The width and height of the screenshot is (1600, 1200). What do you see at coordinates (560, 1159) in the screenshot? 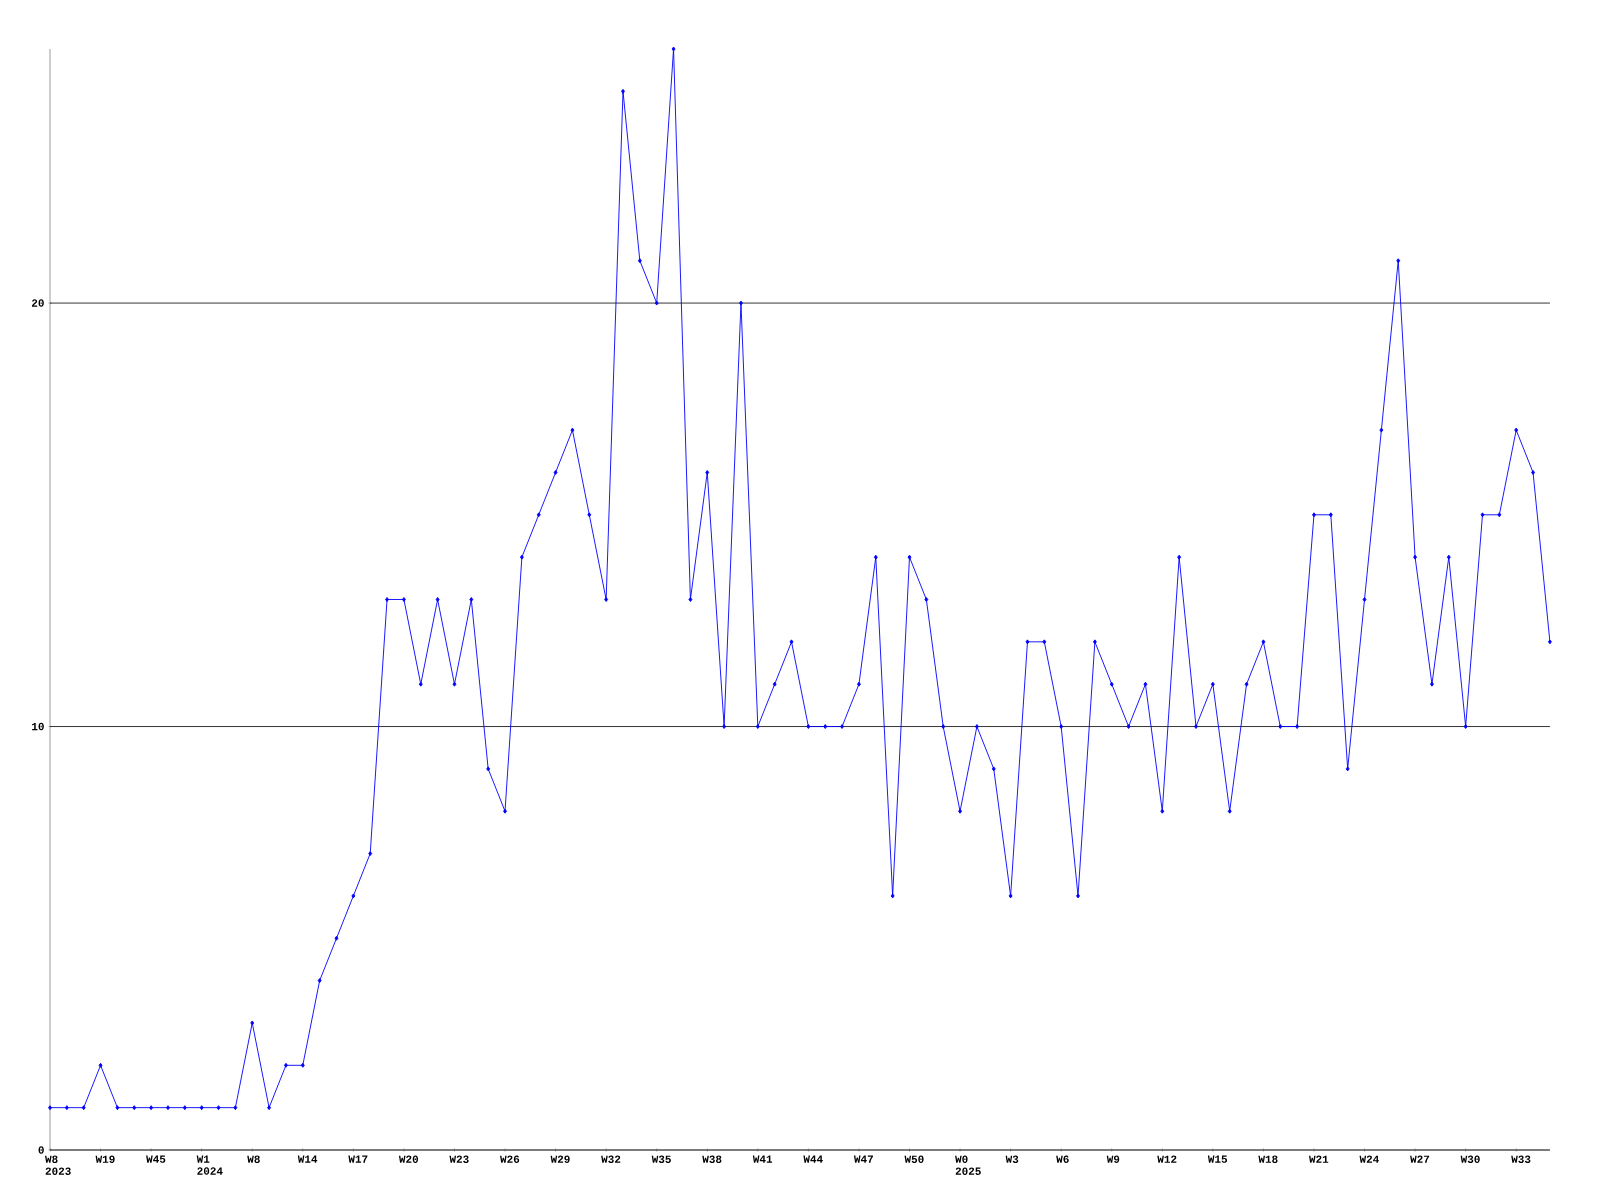
I see `x-tick-label: W29` at bounding box center [560, 1159].